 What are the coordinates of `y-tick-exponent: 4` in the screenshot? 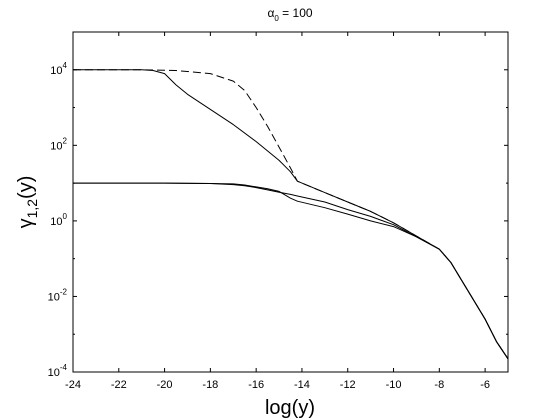 It's located at (65, 65).